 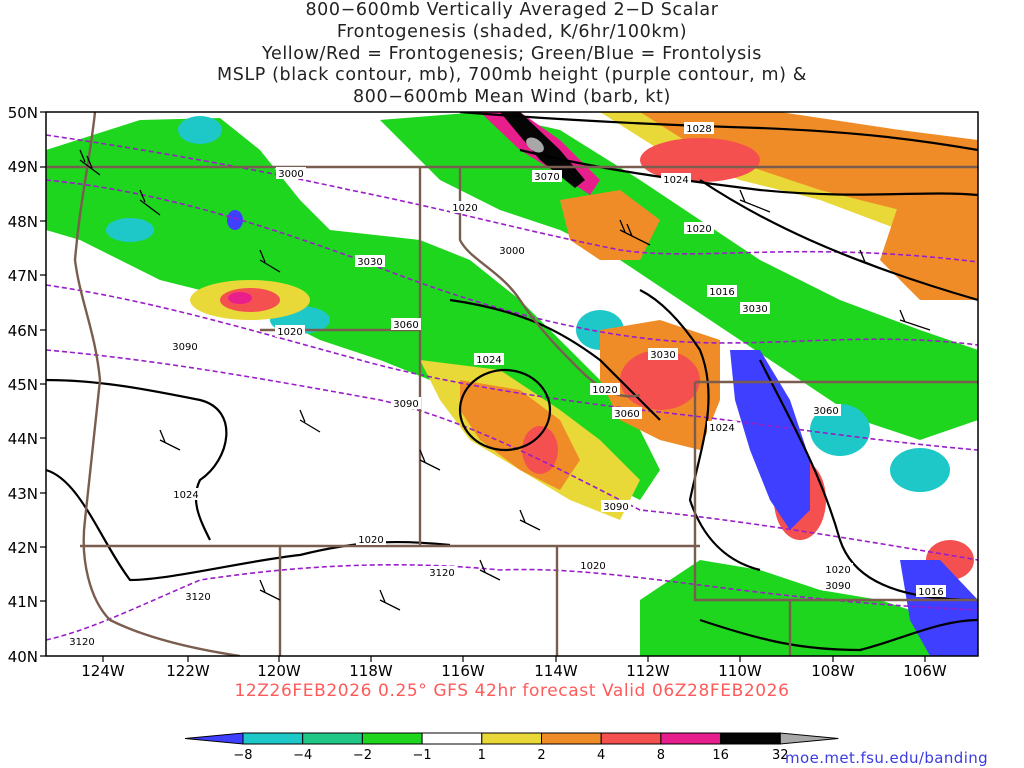 I want to click on lat-label: 50N, so click(x=23, y=113).